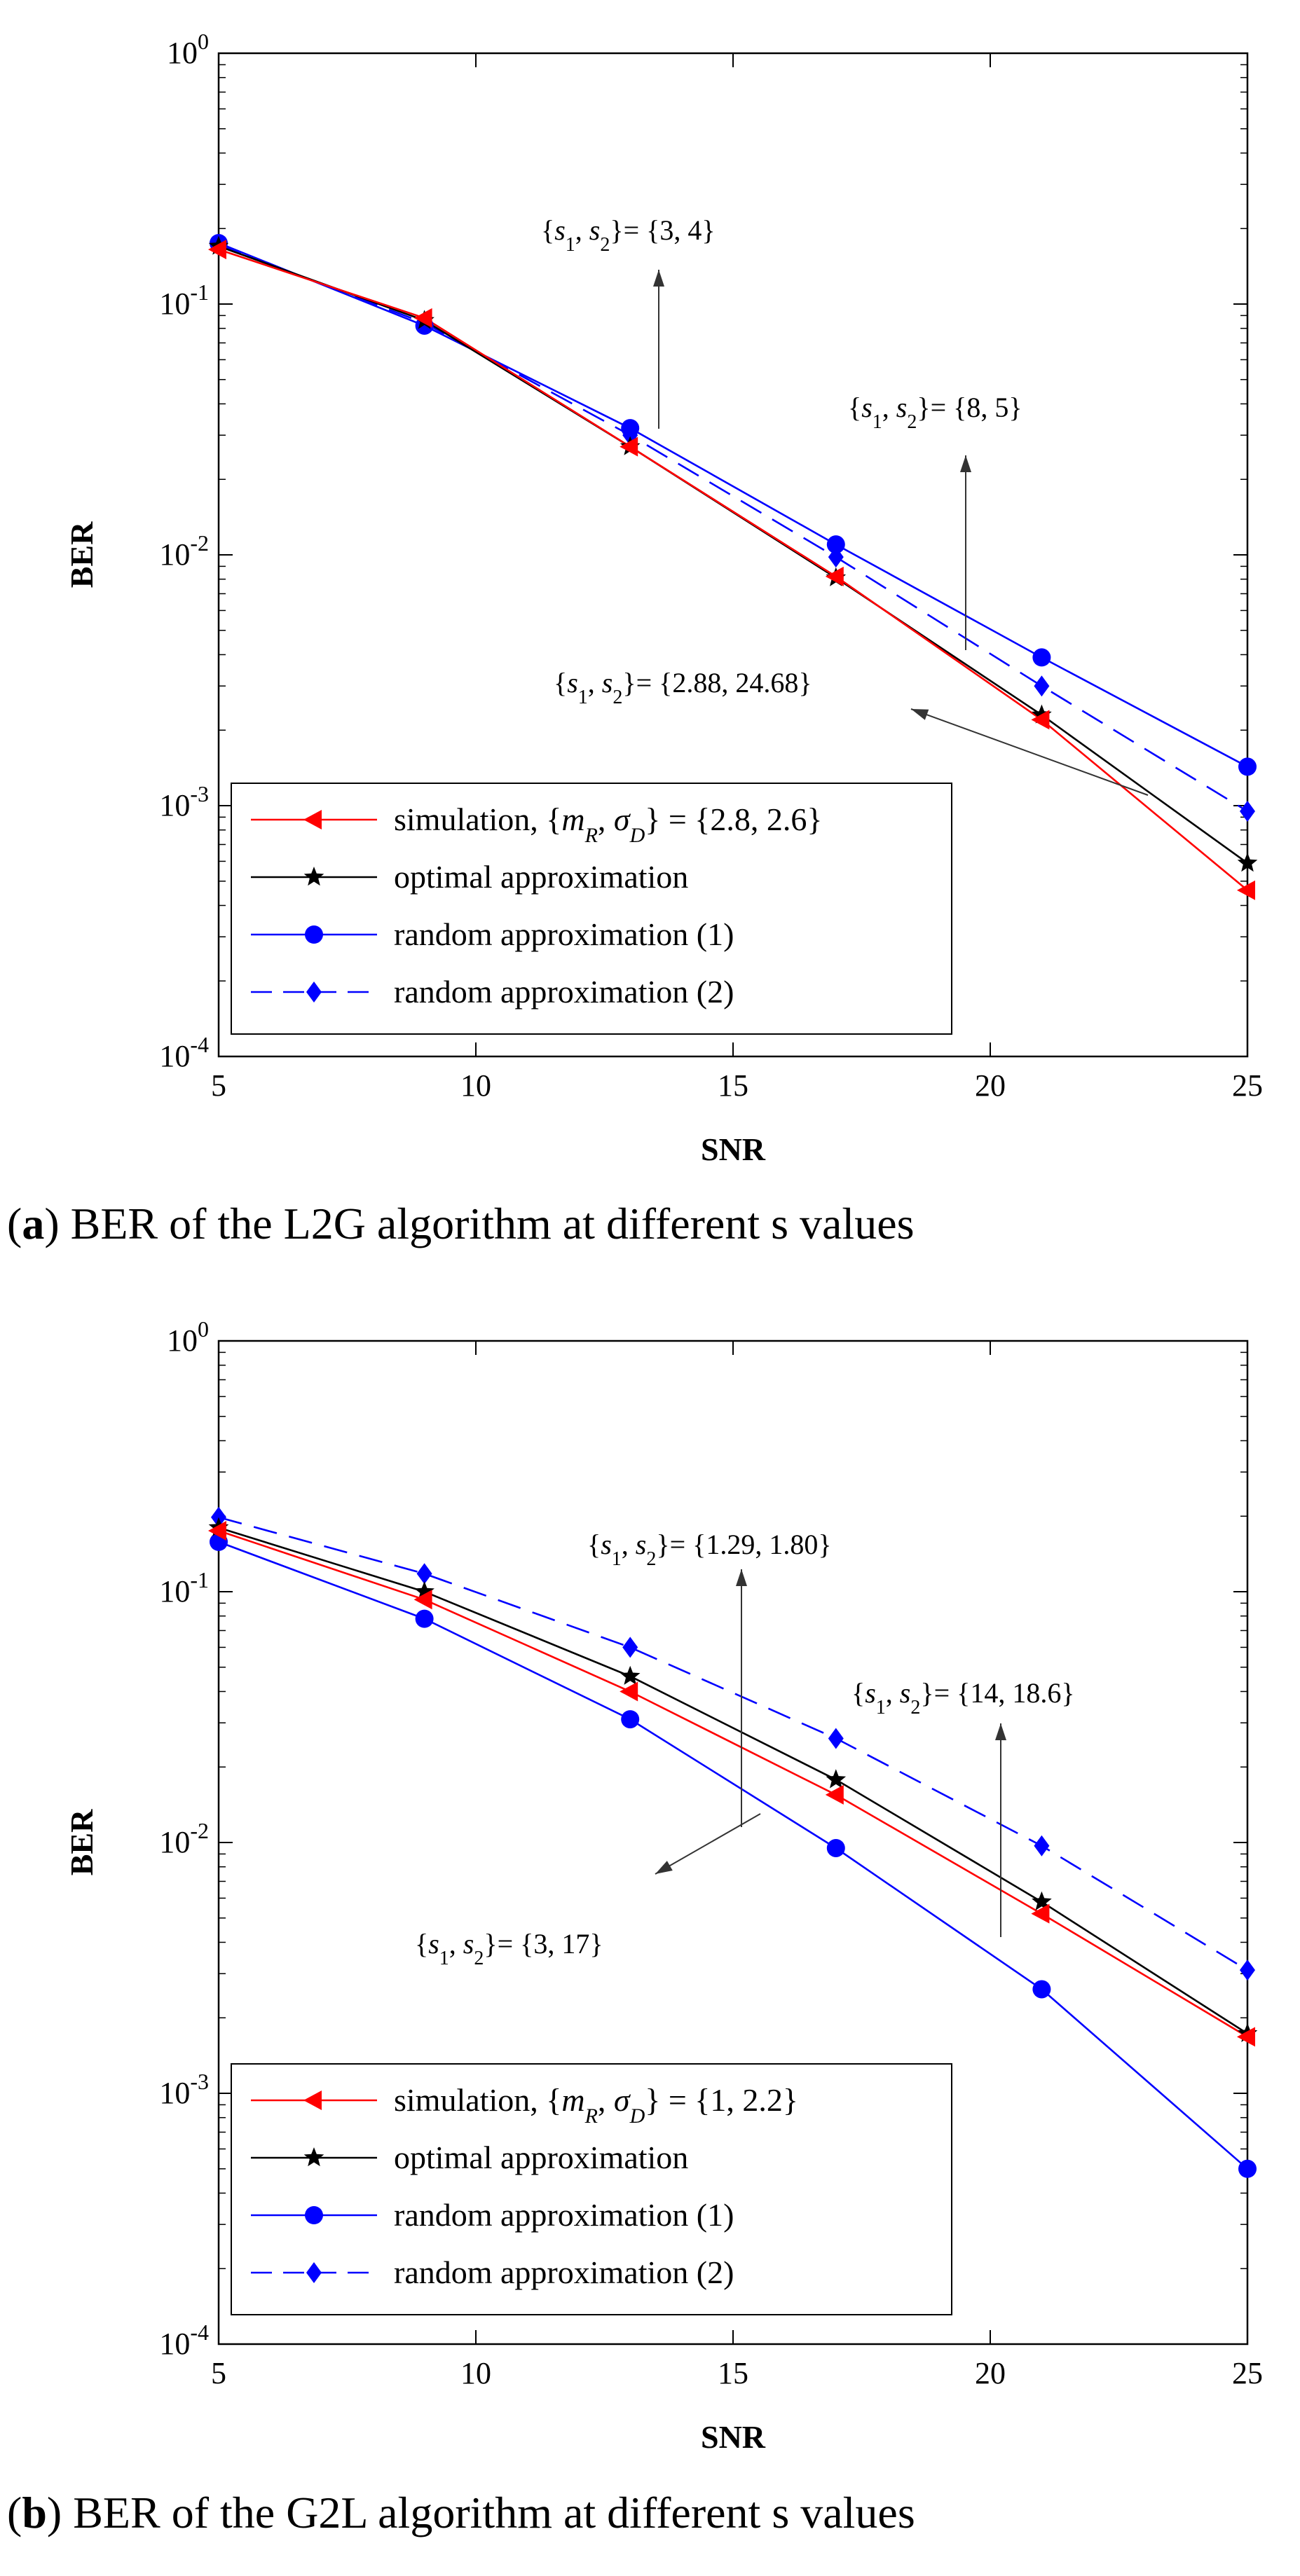 This screenshot has width=1300, height=2576. I want to click on legend-label-b-2: random approximation (1), so click(564, 2215).